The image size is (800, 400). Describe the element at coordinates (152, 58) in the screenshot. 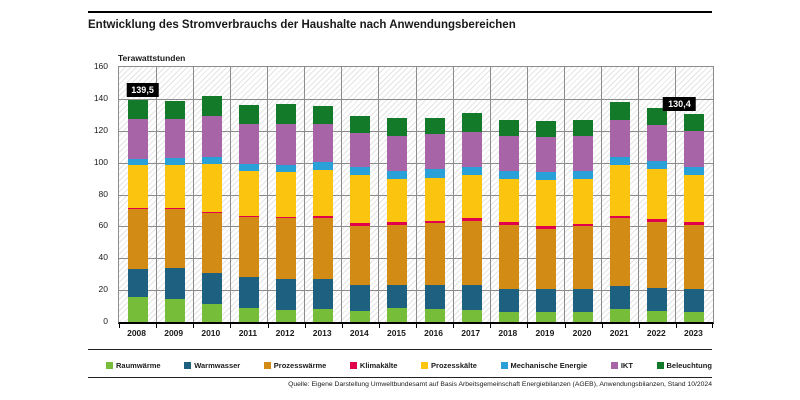

I see `y-axis-title: Terawattstunden` at that location.